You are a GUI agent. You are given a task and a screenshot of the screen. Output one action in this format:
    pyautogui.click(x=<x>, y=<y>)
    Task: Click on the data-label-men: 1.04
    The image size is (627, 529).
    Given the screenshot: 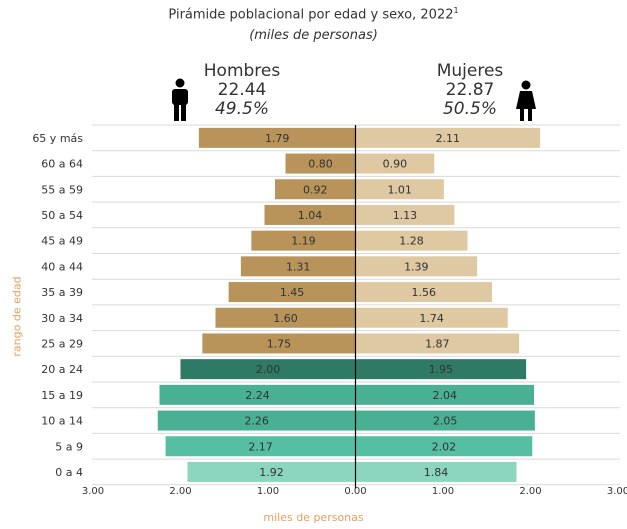 What is the action you would take?
    pyautogui.click(x=310, y=215)
    